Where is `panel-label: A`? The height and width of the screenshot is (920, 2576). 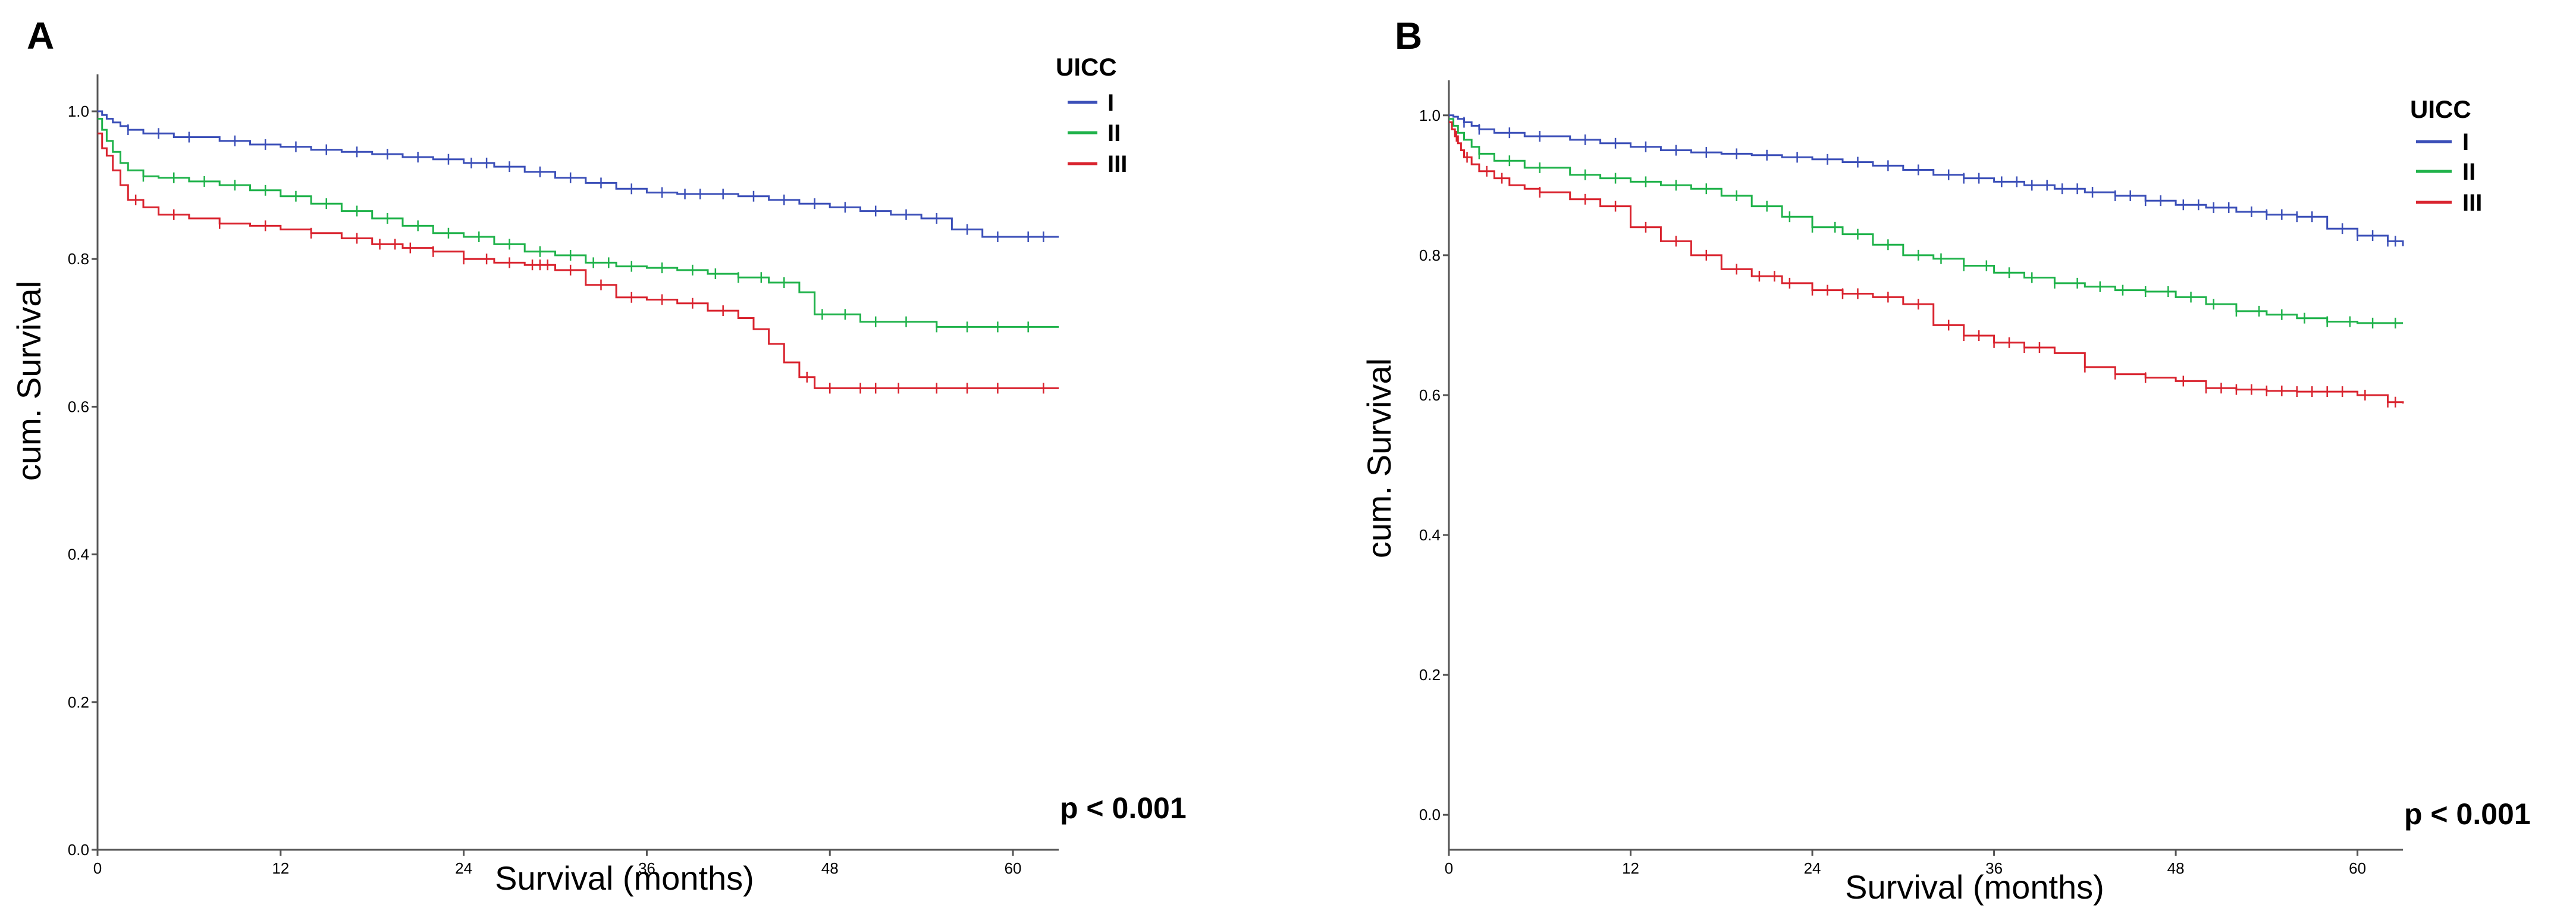
panel-label: A is located at coordinates (40, 35).